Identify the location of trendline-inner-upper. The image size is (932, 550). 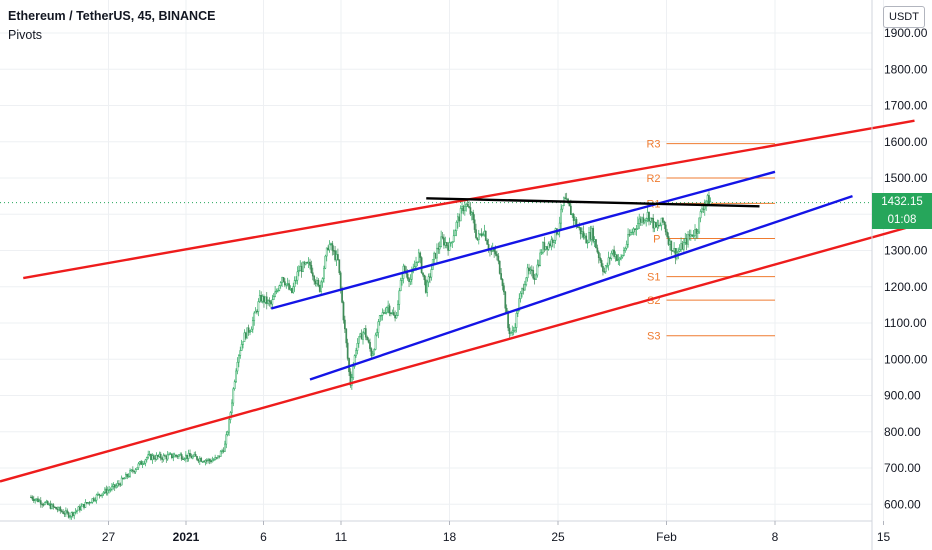
(523, 240).